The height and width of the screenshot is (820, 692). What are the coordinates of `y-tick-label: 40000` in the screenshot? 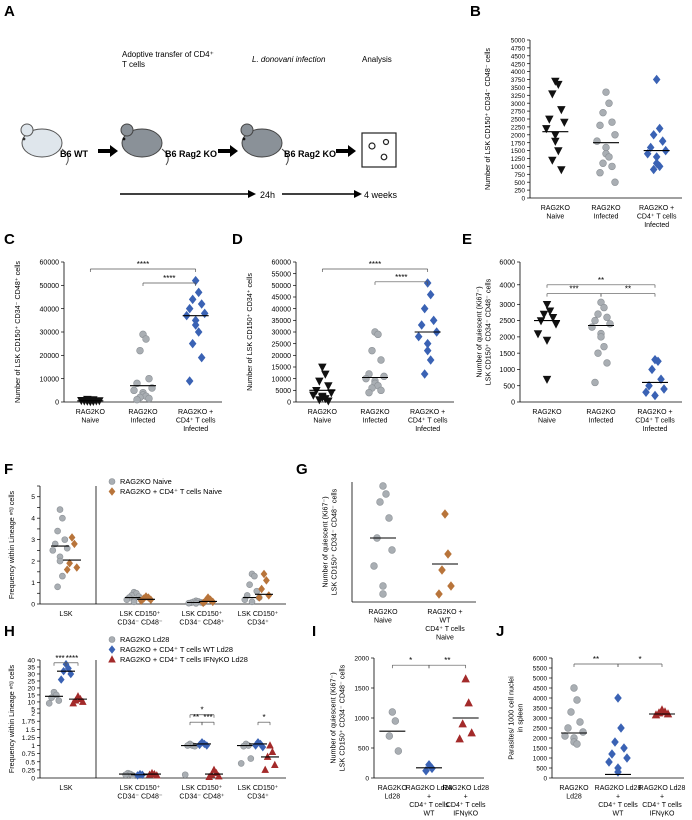 It's located at (50, 309).